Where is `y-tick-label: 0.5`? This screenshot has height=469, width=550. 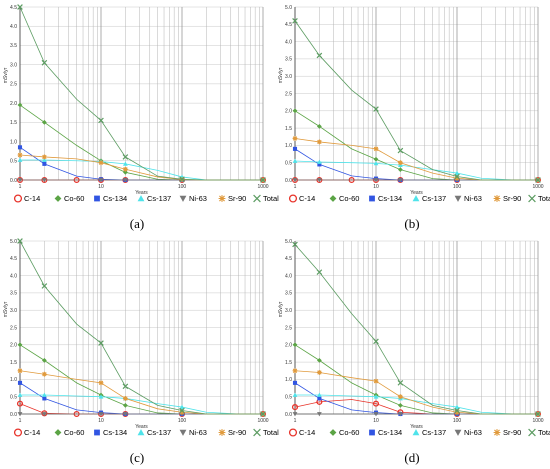 y-tick-label: 0.5 is located at coordinates (288, 398).